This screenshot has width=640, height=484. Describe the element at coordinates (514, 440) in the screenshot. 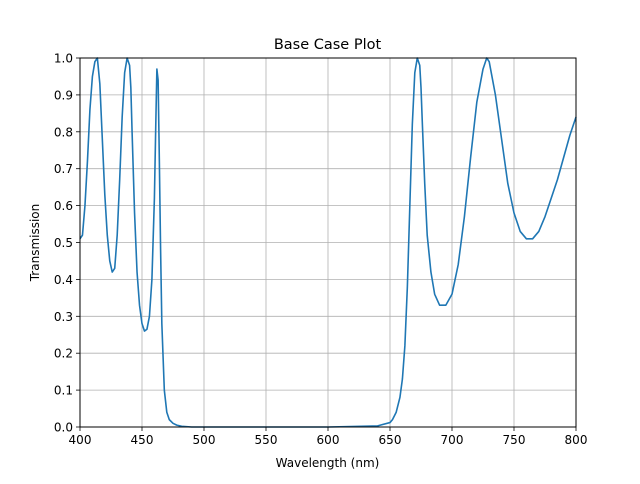

I see `x-tick-label: 750` at that location.